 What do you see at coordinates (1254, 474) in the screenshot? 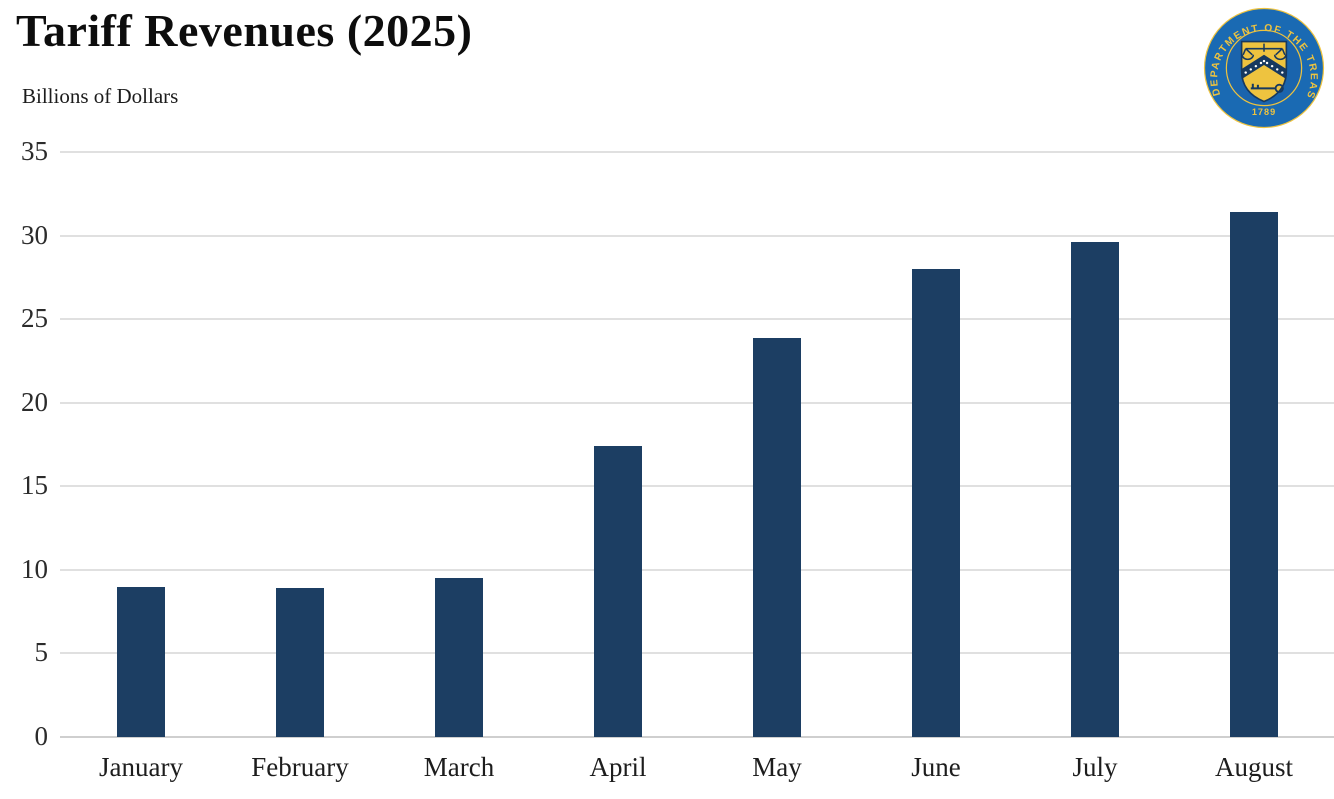
I see `bar-august` at bounding box center [1254, 474].